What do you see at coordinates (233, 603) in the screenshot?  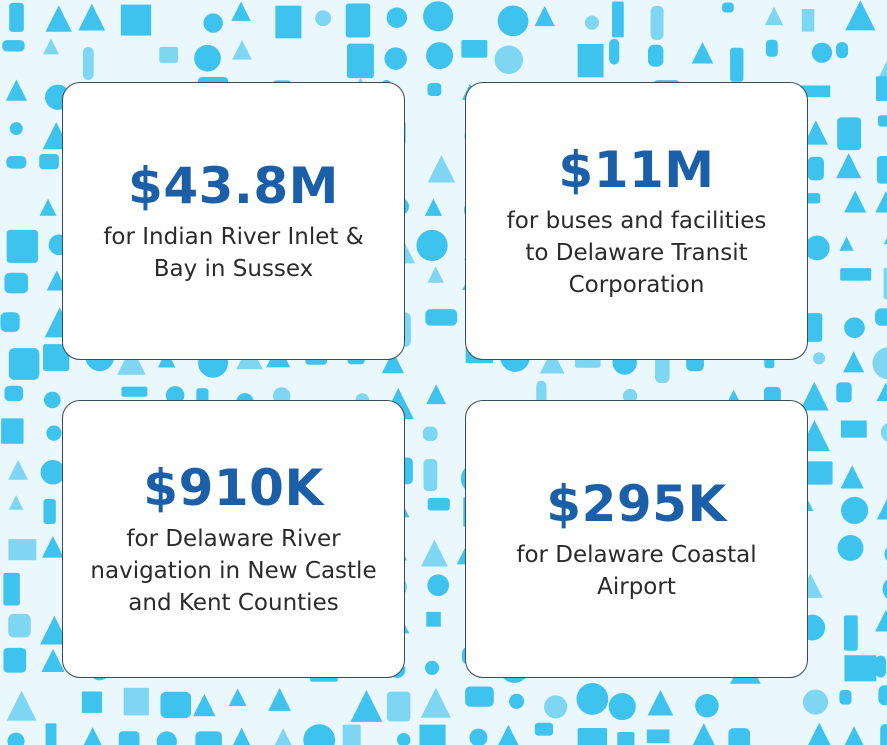 I see `description-line: and Kent Counties` at bounding box center [233, 603].